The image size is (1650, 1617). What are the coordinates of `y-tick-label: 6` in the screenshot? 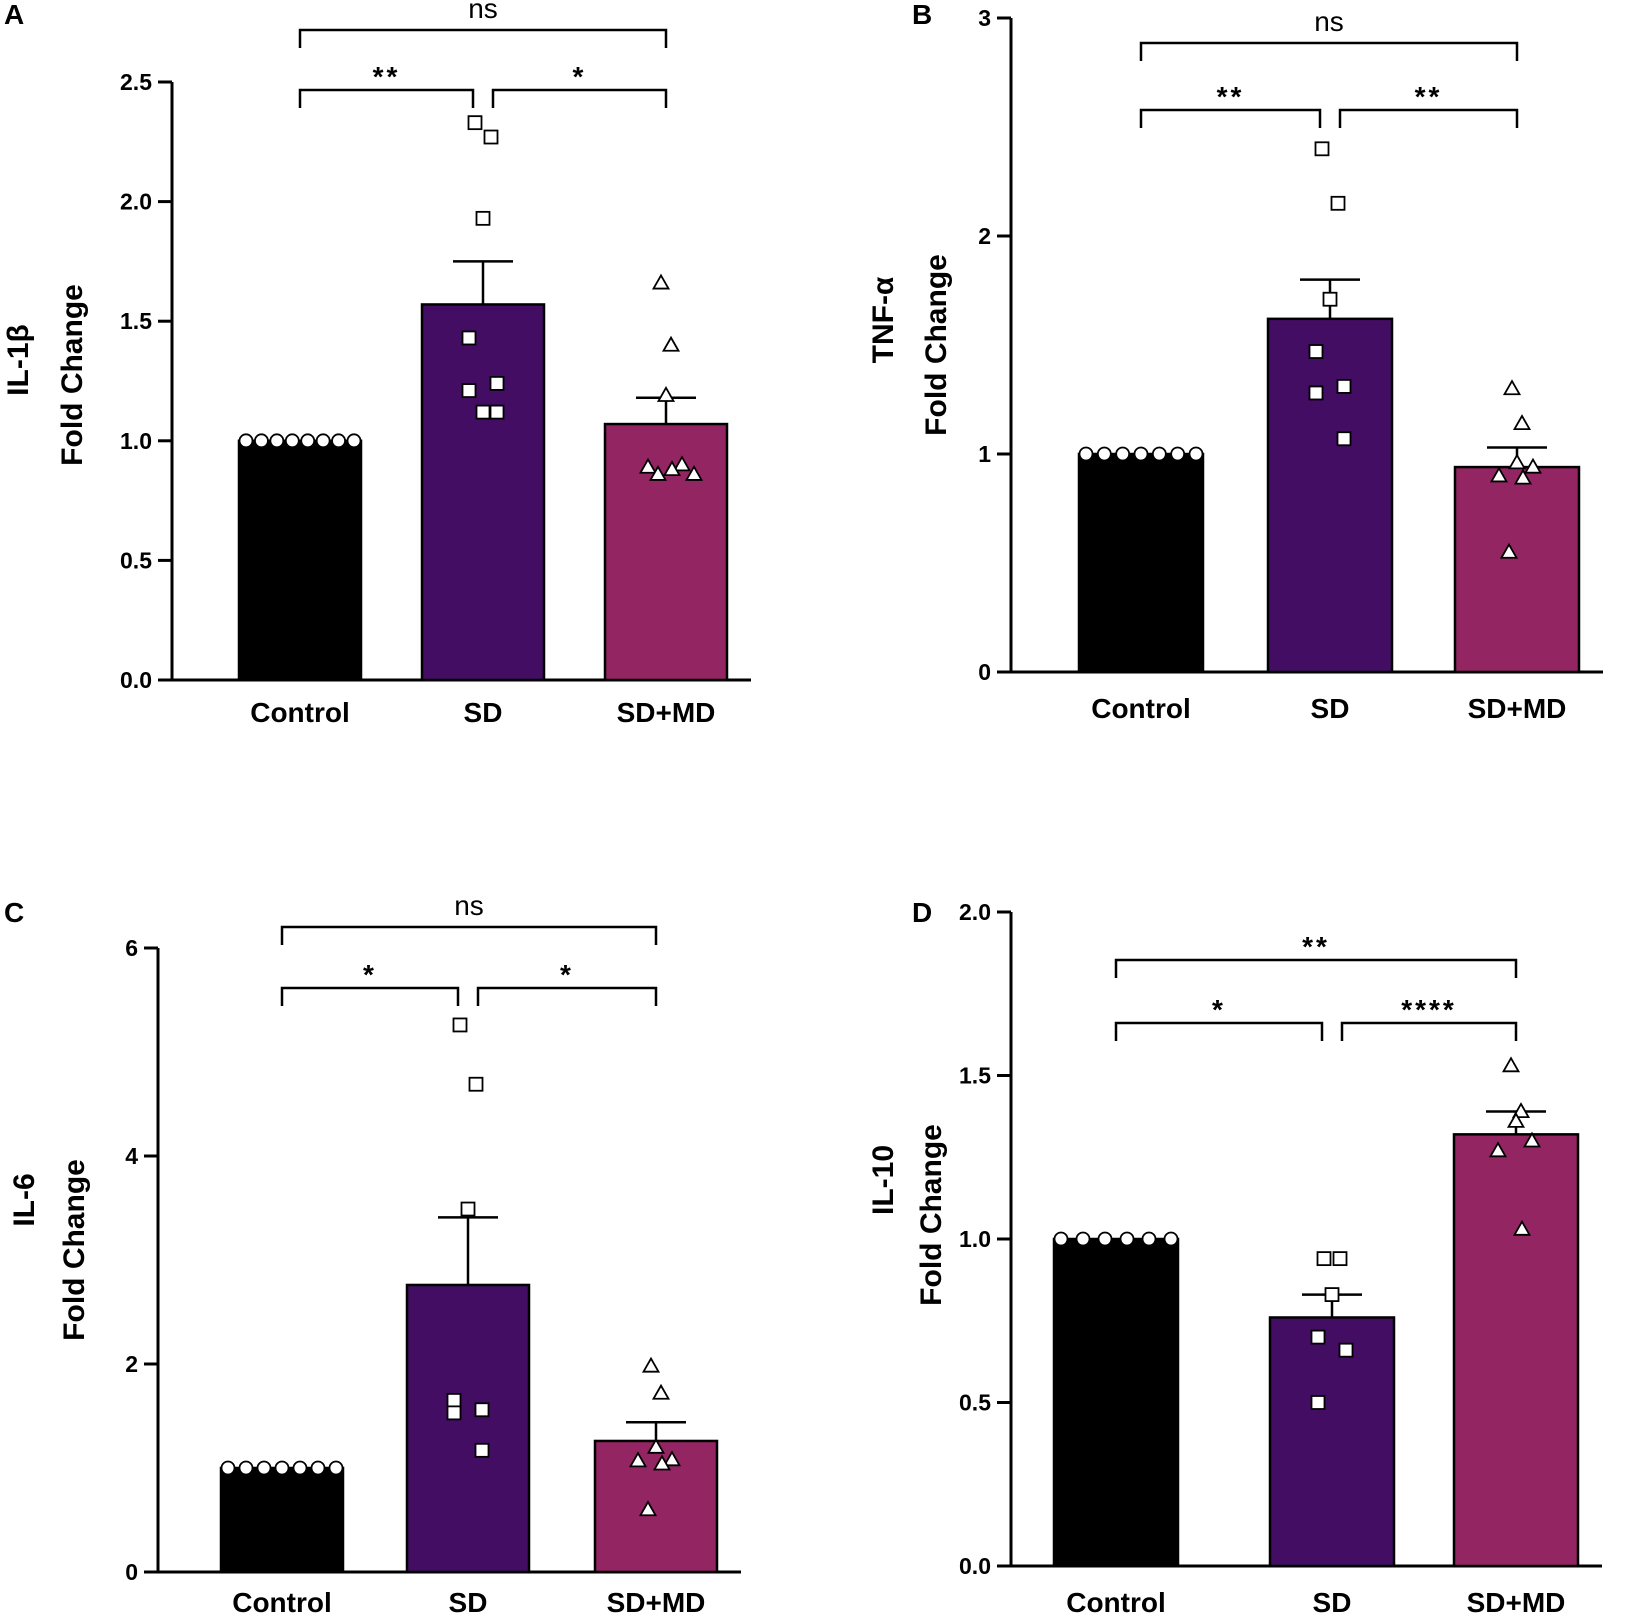 It's located at (131, 948).